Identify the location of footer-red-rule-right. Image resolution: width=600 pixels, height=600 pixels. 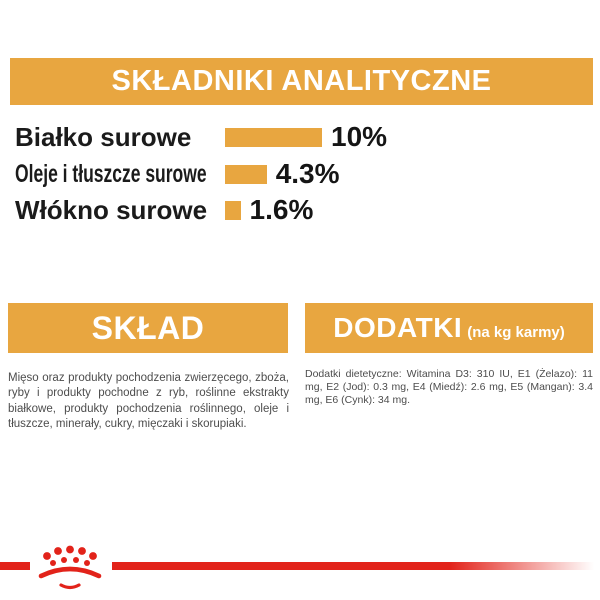
(353, 566).